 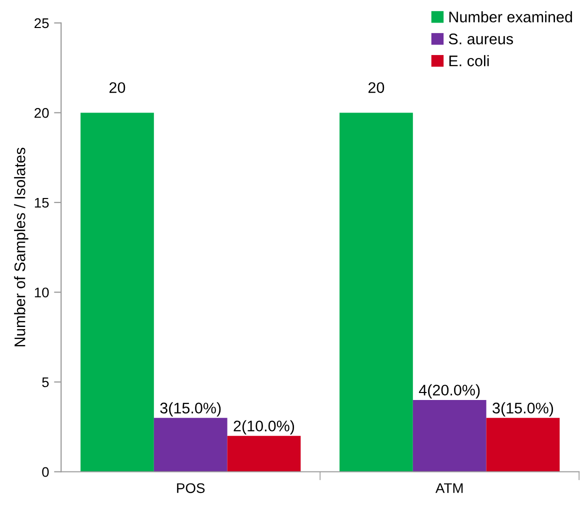 I want to click on y-tick-label: 25, so click(x=41, y=23).